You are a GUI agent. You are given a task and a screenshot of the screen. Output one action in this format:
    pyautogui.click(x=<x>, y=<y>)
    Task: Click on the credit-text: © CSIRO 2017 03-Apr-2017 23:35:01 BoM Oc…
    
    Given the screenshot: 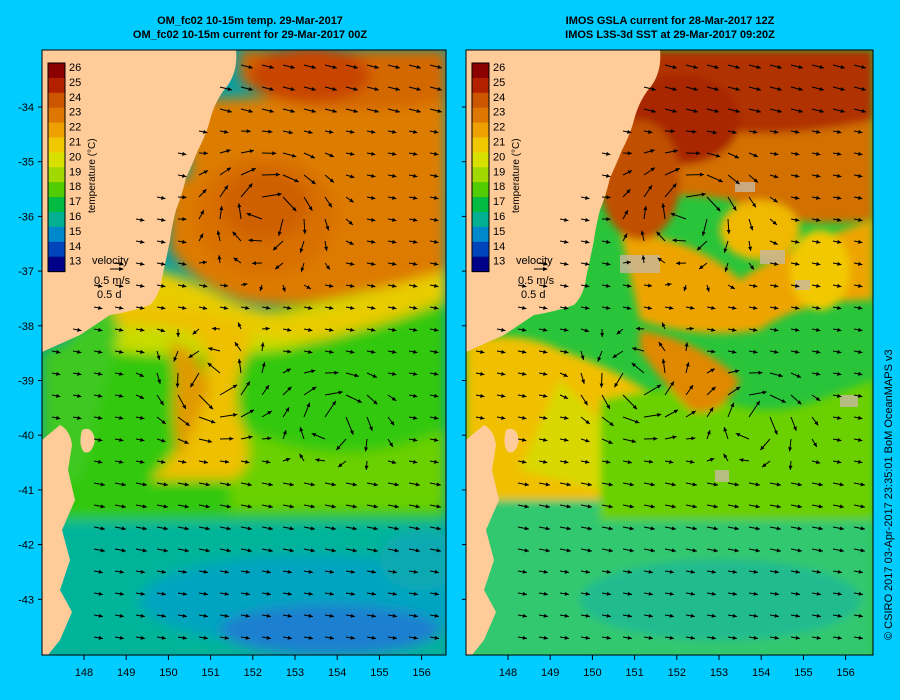 What is the action you would take?
    pyautogui.click(x=889, y=494)
    